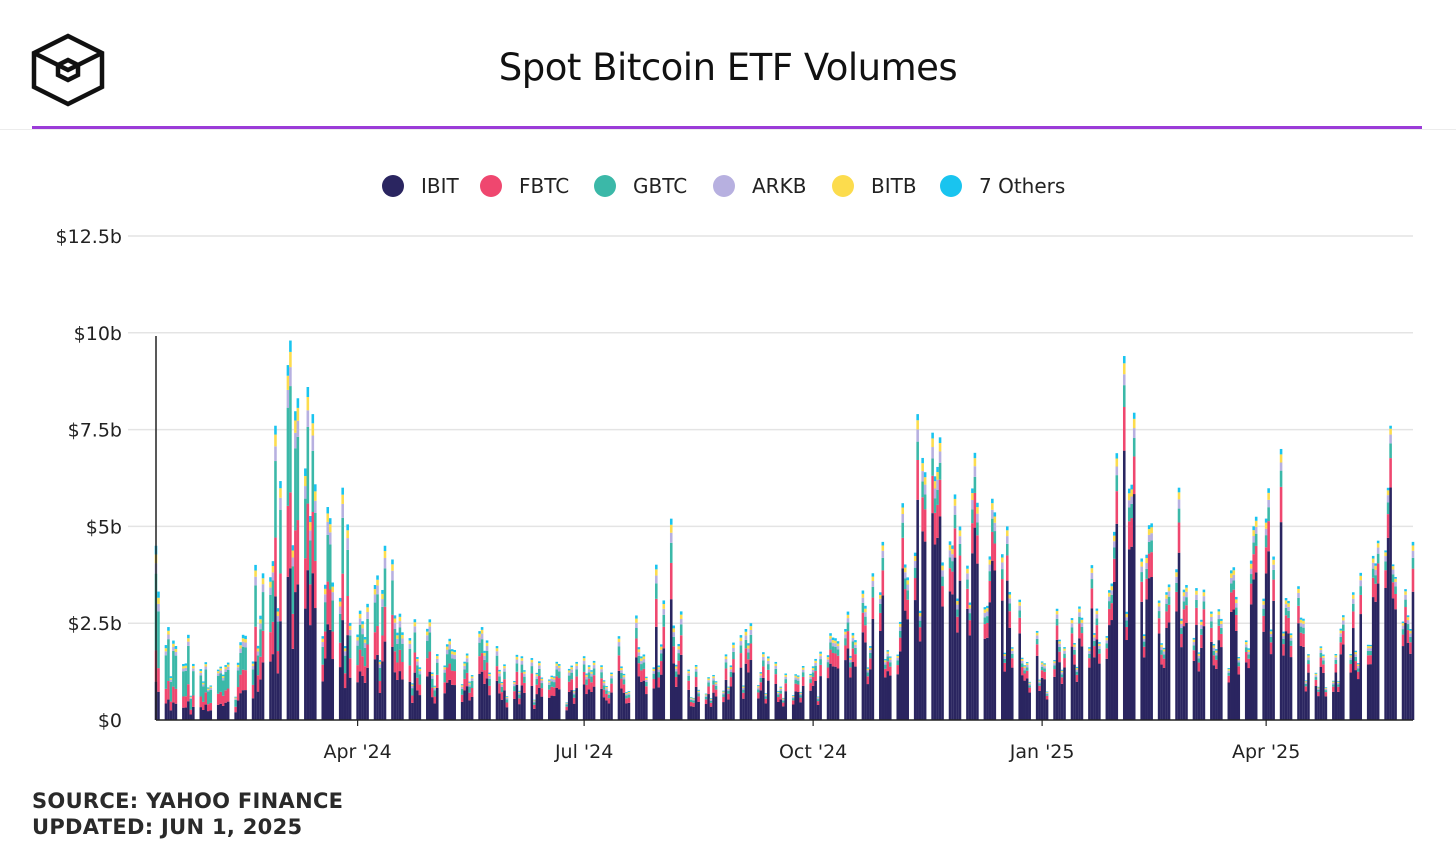 This screenshot has width=1456, height=849. Describe the element at coordinates (491, 186) in the screenshot. I see `legend-swatch` at that location.